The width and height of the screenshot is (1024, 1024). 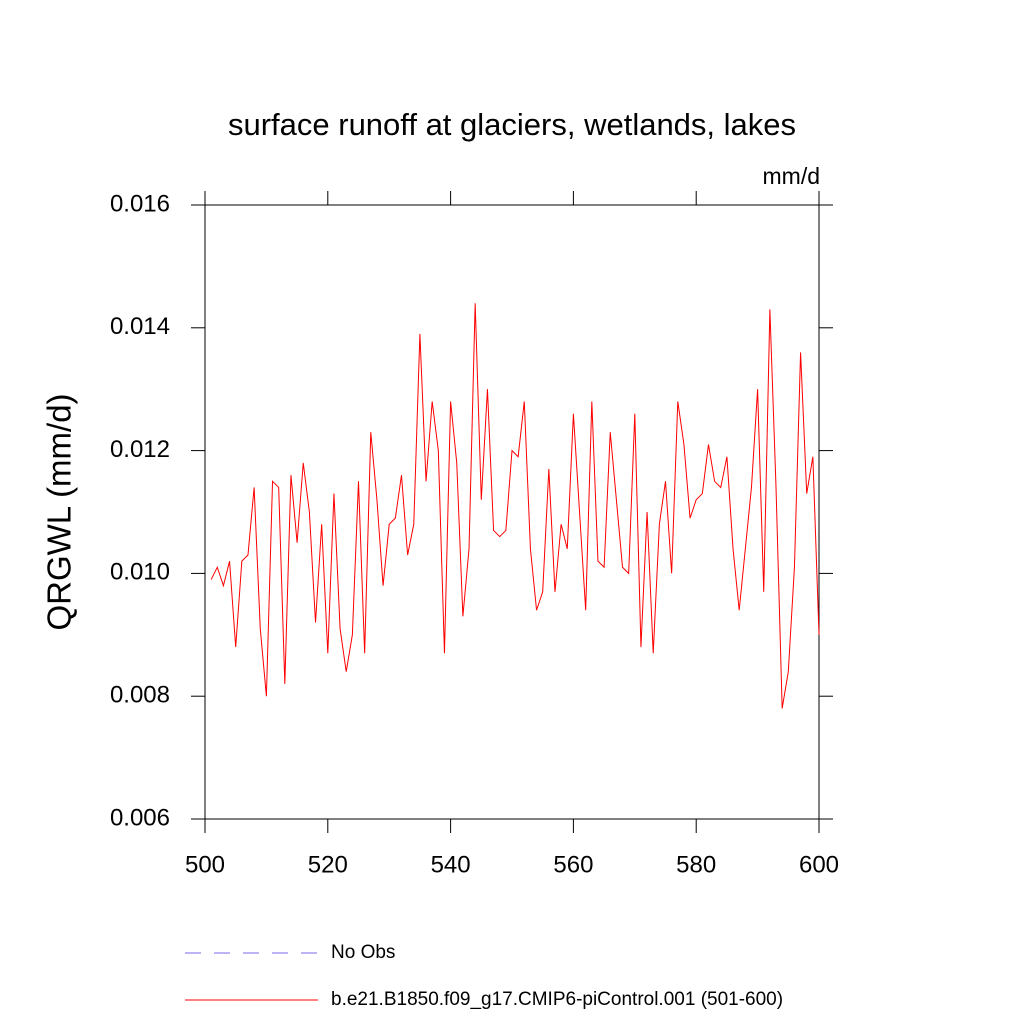 What do you see at coordinates (140, 817) in the screenshot?
I see `y-tick-label: 0.006` at bounding box center [140, 817].